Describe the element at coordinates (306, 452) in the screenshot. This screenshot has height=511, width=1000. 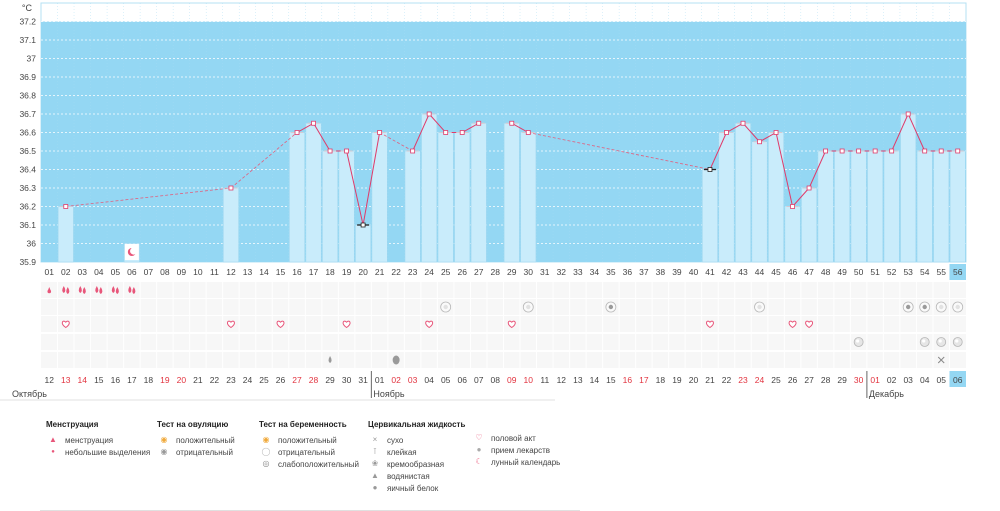
I see `legend-label: отрицательный` at that location.